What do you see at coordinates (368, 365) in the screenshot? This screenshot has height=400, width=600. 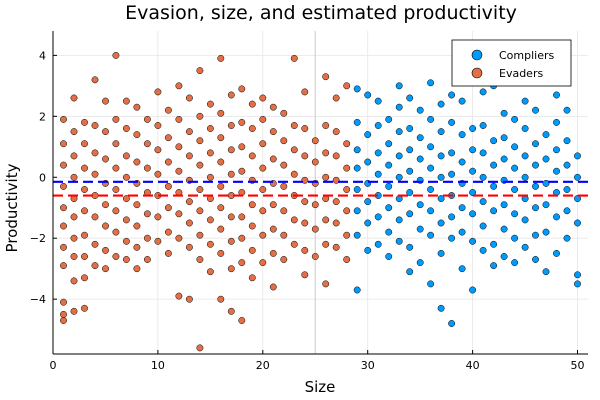 I see `x-tick-label: 30` at bounding box center [368, 365].